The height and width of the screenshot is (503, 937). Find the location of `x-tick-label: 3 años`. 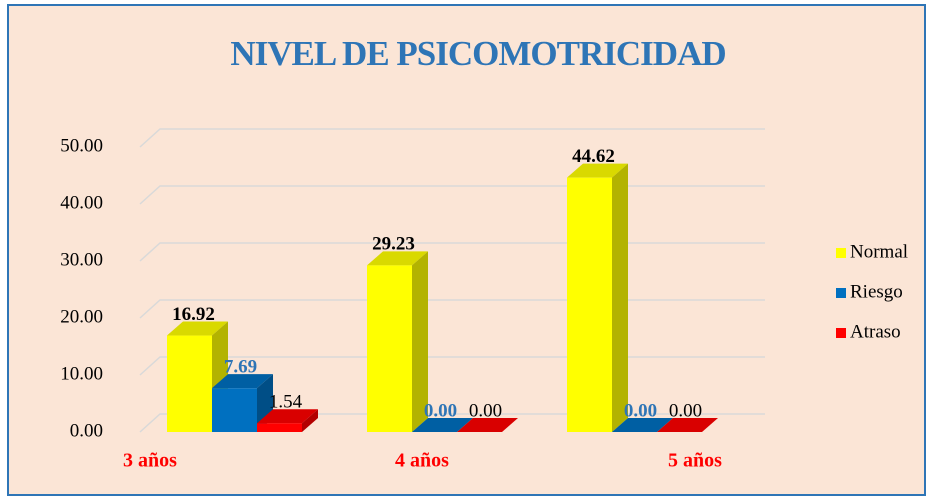

x-tick-label: 3 años is located at coordinates (150, 461).